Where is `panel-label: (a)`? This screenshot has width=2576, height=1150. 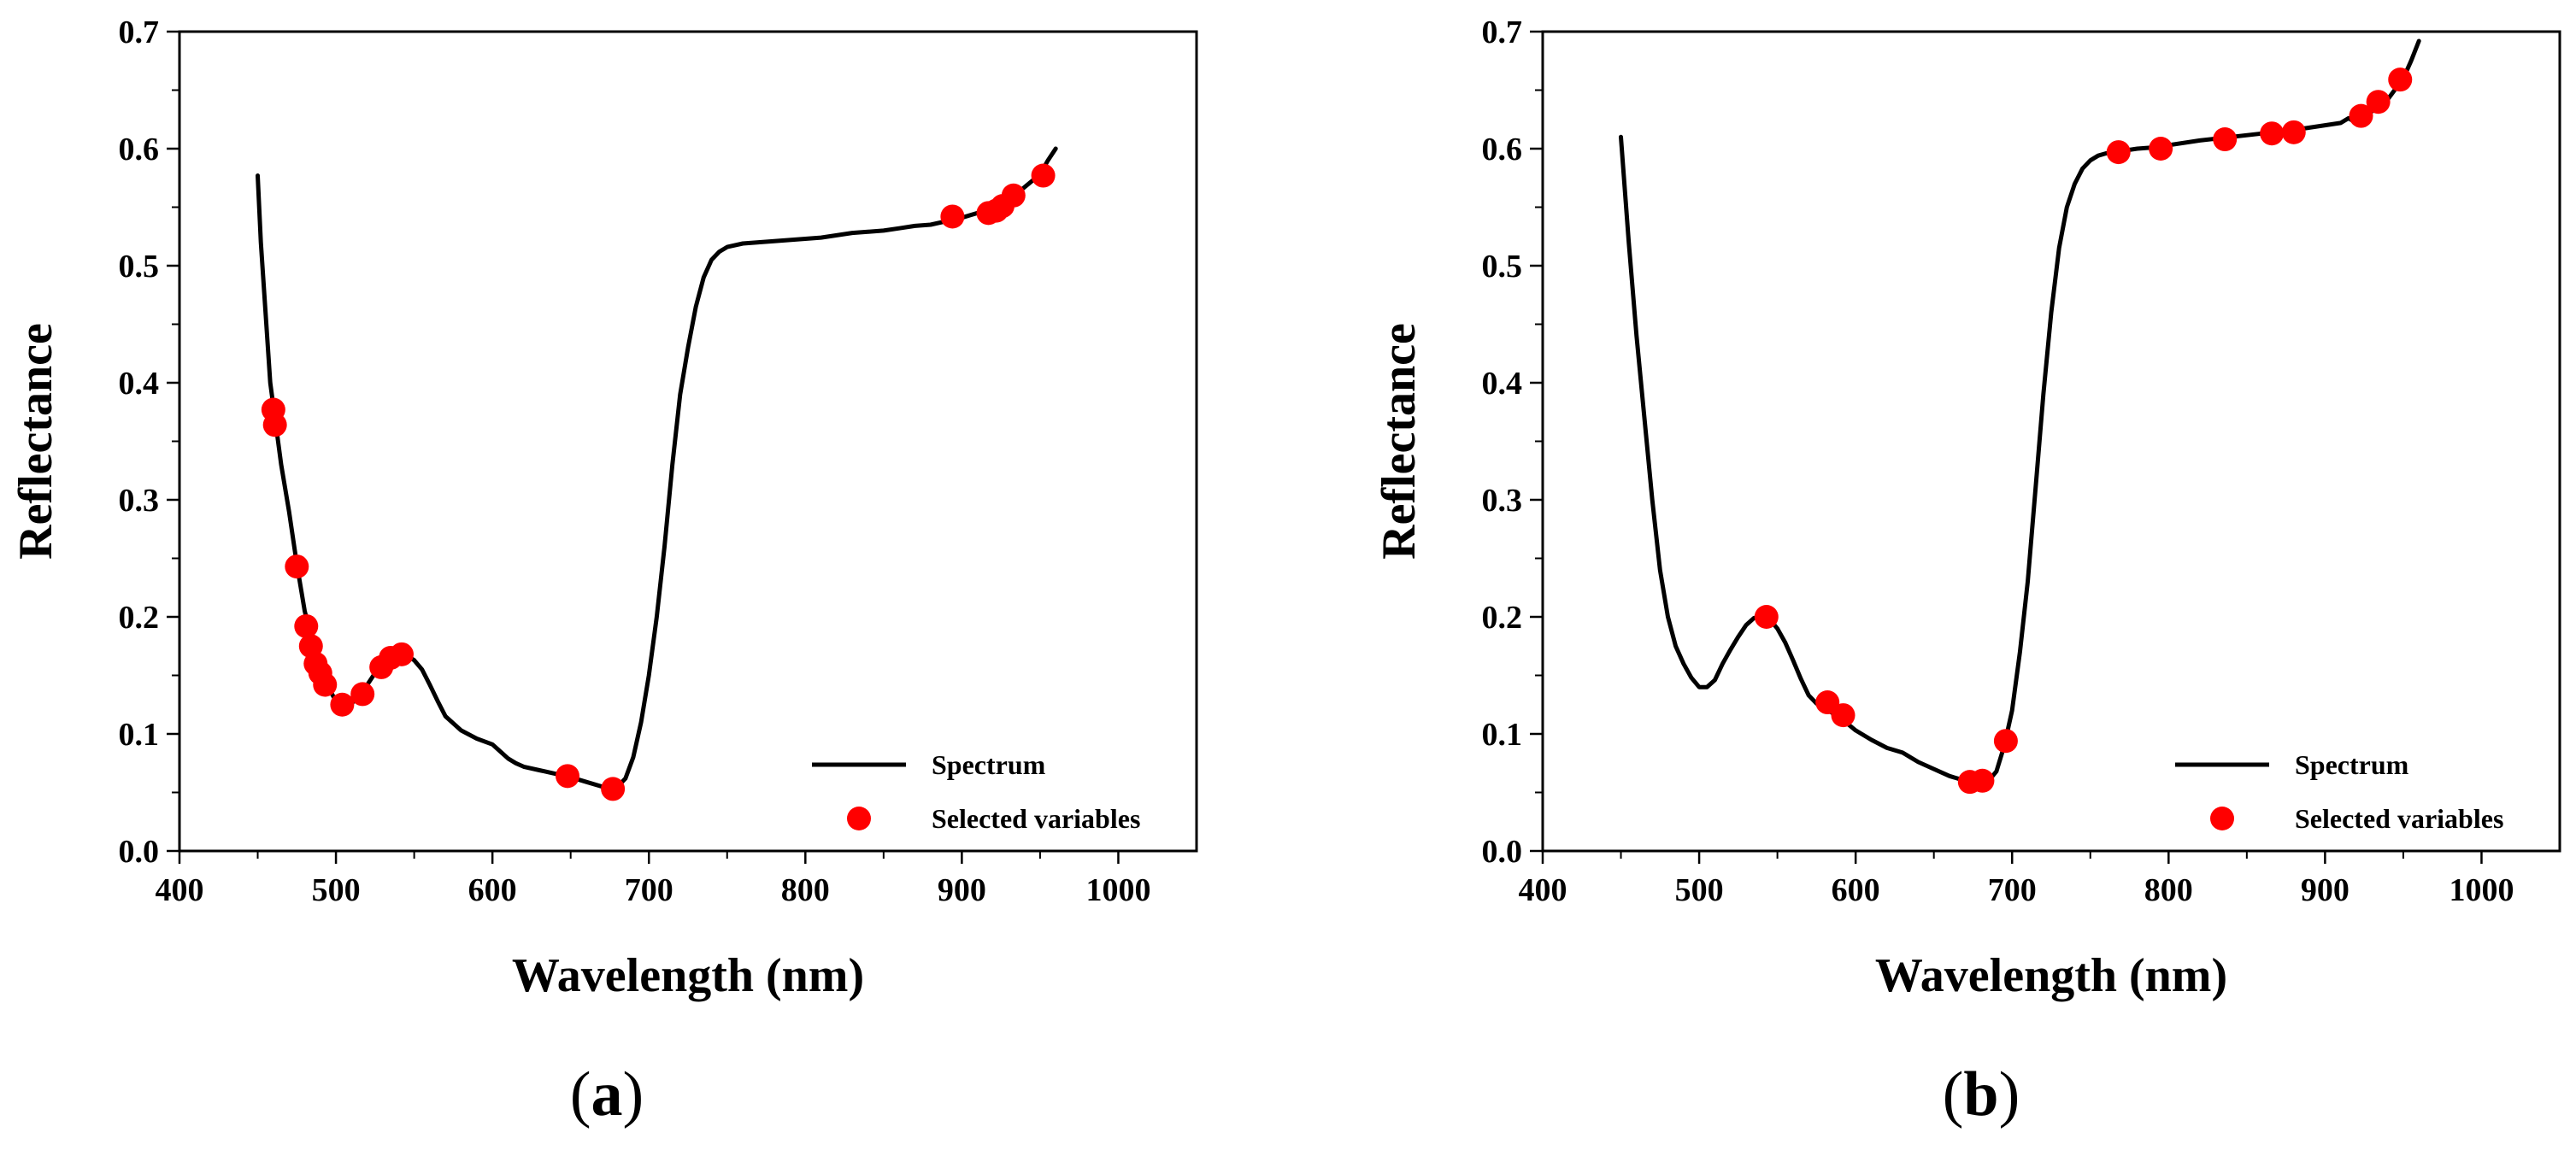 panel-label: (a) is located at coordinates (607, 1094).